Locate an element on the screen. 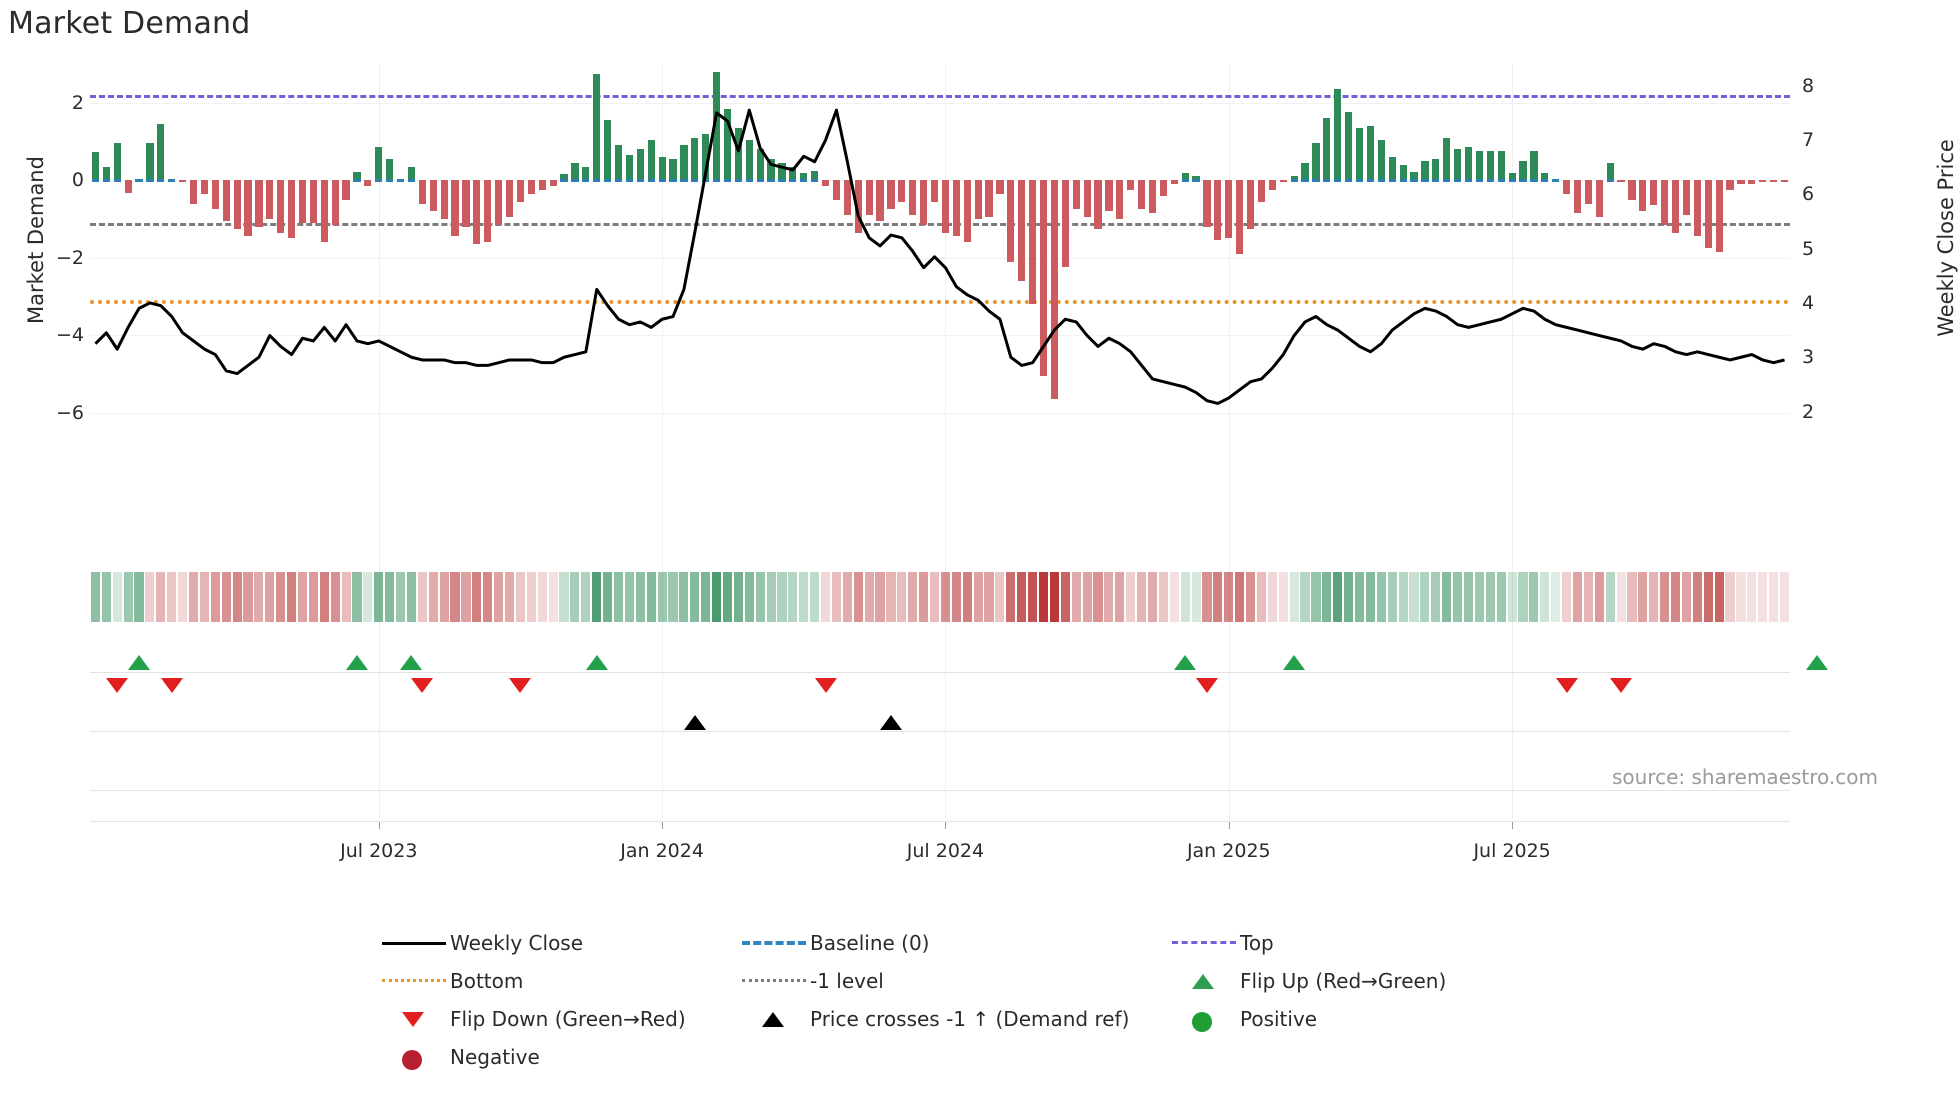 This screenshot has height=1102, width=1960. legend-item-line-dashed-blue: Baseline (0) is located at coordinates (955, 943).